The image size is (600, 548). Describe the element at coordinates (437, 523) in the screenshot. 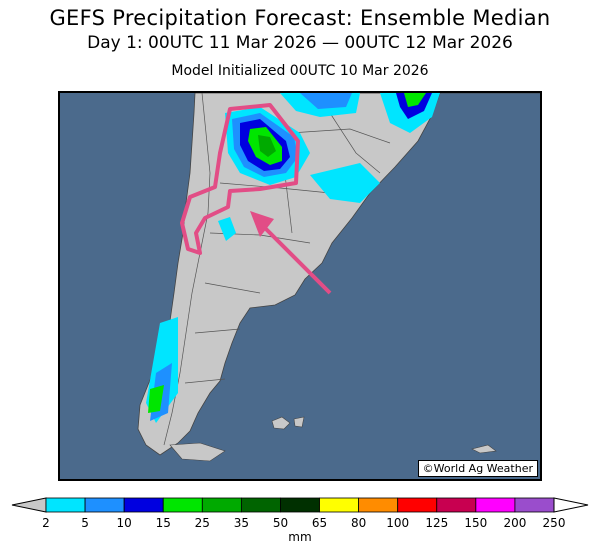

I see `colorbar-tick-label: 125` at that location.